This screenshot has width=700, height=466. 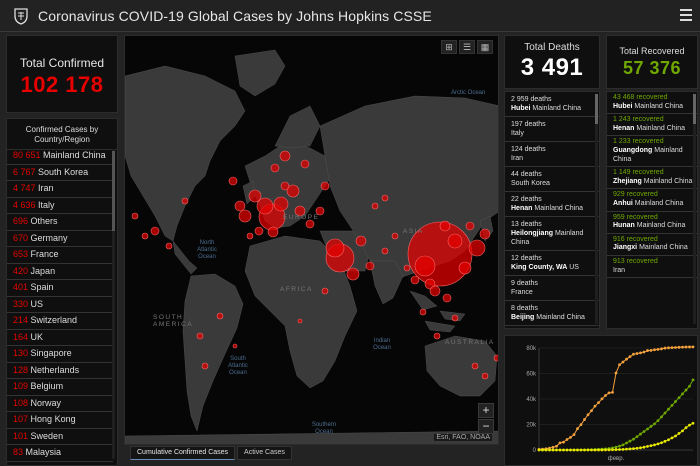 What do you see at coordinates (113, 304) in the screenshot?
I see `country-list-scrollbar` at bounding box center [113, 304].